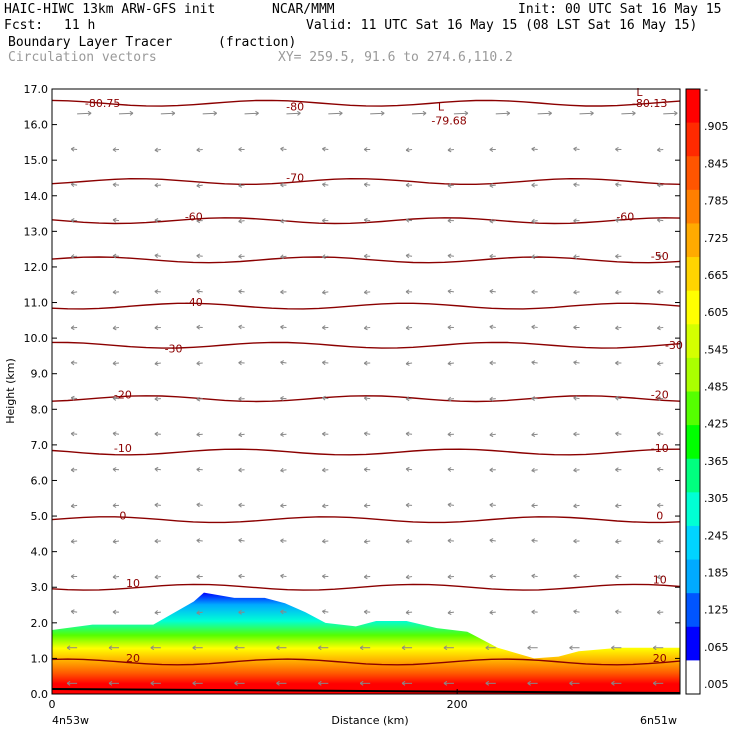 This screenshot has width=740, height=740. I want to click on colorbar-label: .845, so click(716, 163).